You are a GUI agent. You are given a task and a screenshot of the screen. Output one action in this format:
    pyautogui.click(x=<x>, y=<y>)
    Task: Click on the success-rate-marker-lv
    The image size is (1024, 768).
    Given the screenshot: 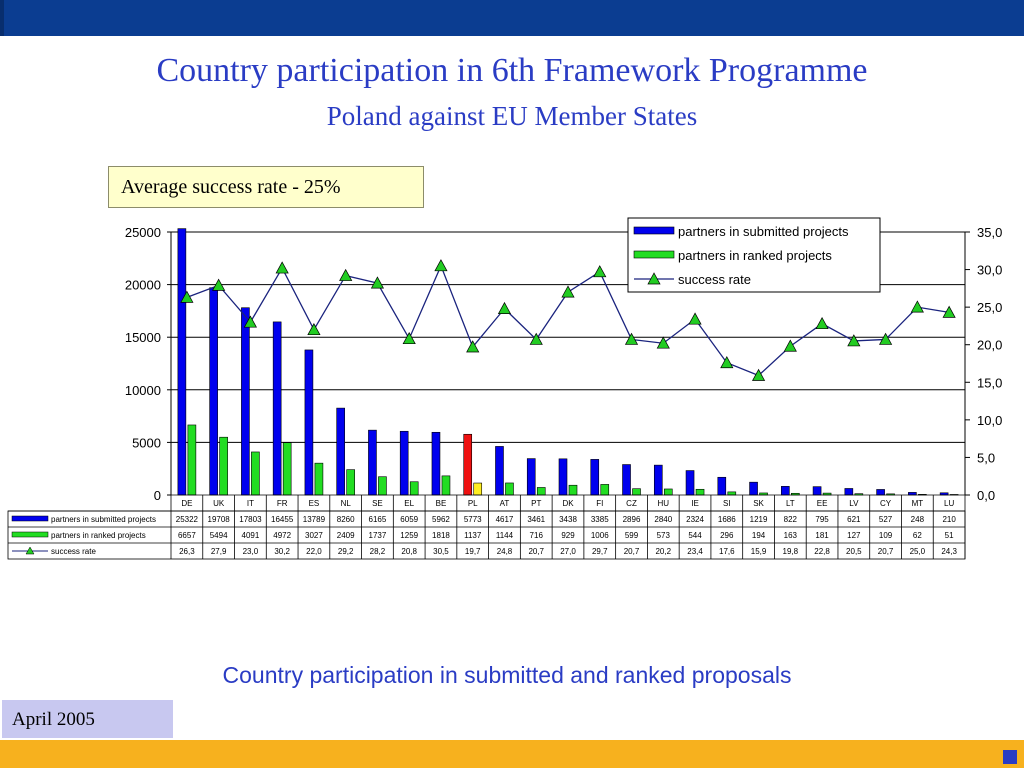 What is the action you would take?
    pyautogui.click(x=854, y=340)
    